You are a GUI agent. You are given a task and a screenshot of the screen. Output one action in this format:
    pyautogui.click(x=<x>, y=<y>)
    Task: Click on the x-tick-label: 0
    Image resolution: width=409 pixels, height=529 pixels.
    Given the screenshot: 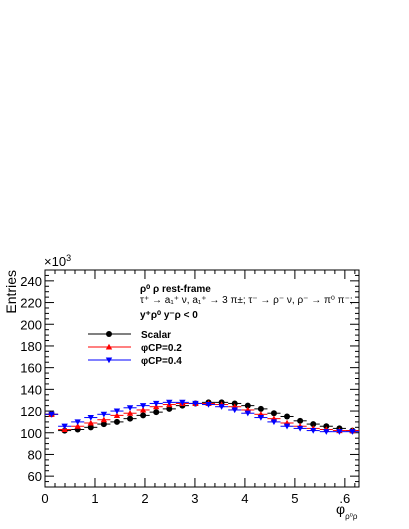 What is the action you would take?
    pyautogui.click(x=44, y=498)
    